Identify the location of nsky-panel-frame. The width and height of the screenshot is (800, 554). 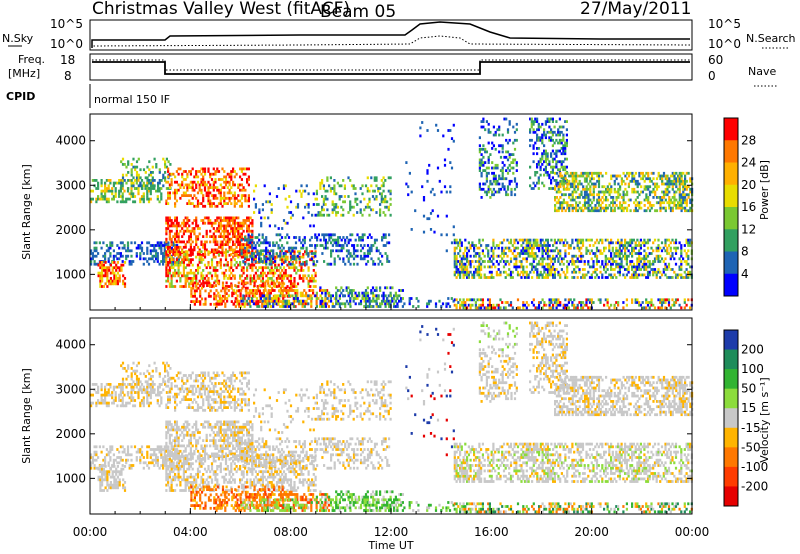
(391, 35).